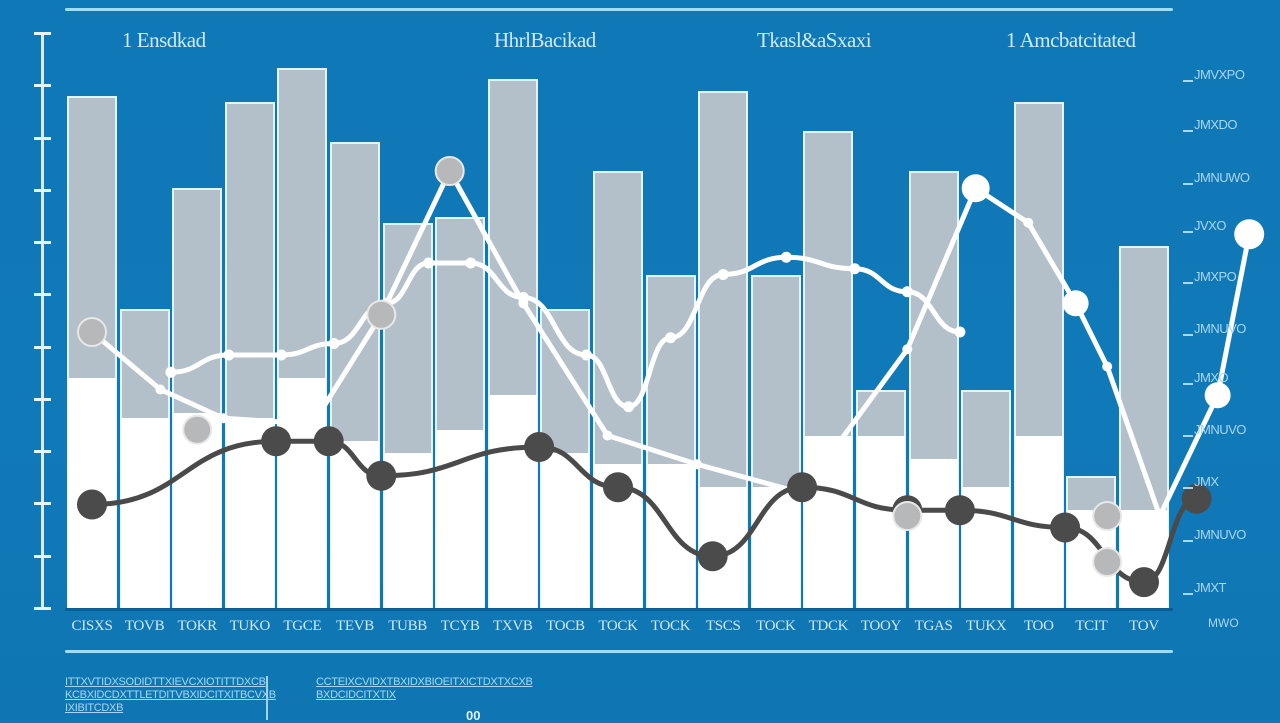  Describe the element at coordinates (975, 188) in the screenshot. I see `white-line-peak-marker` at that location.